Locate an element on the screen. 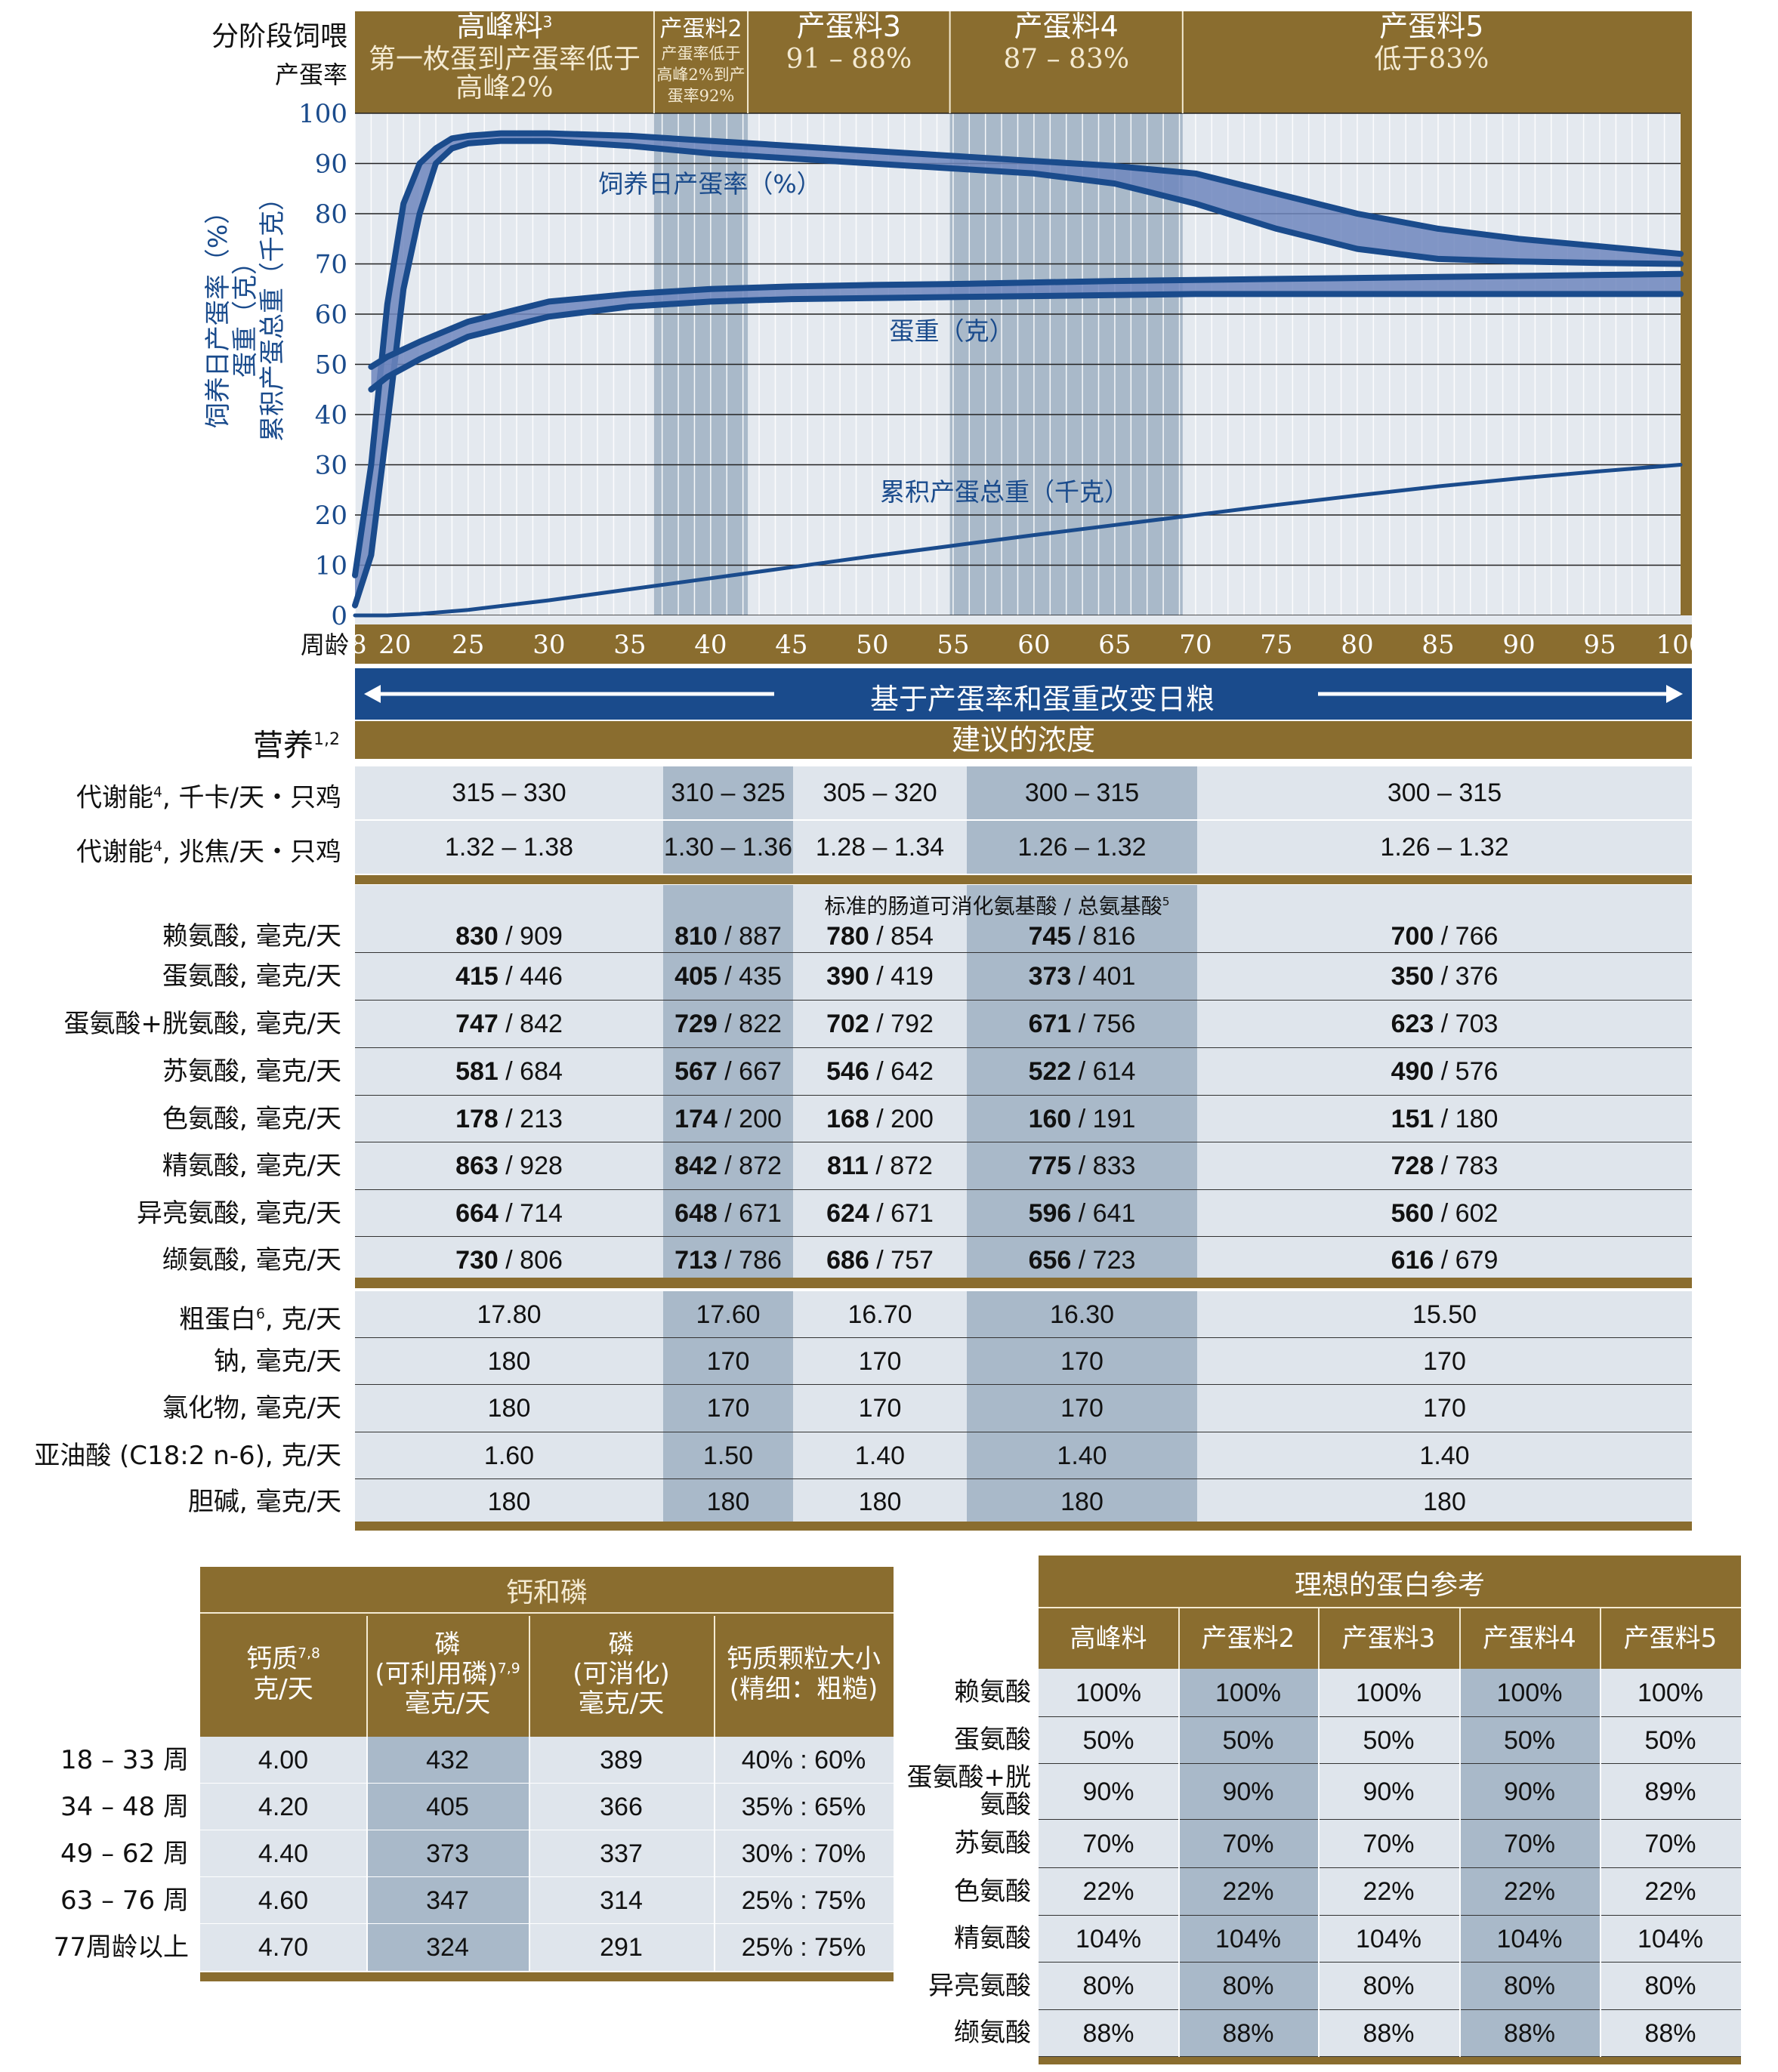 The image size is (1778, 2072). total-value: 576 is located at coordinates (1477, 1071).